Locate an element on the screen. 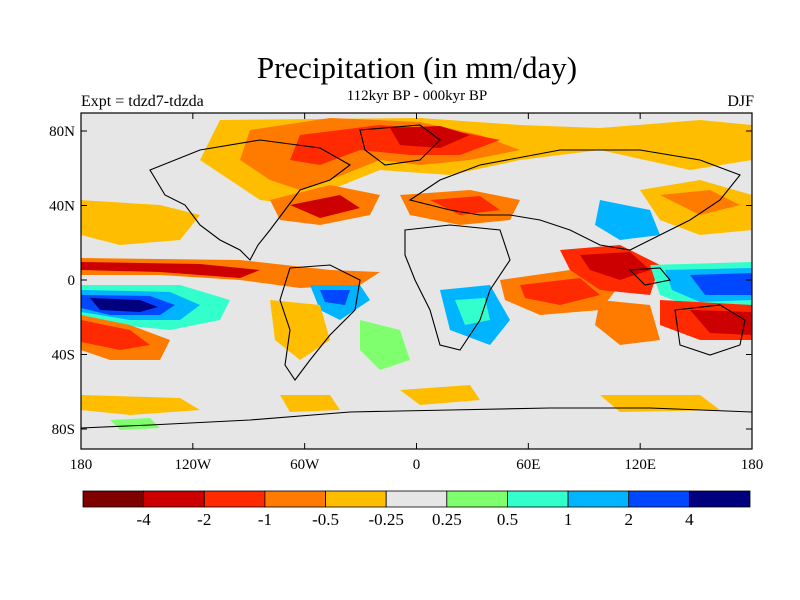 This screenshot has height=600, width=800. colorbar-label: 4 is located at coordinates (689, 519).